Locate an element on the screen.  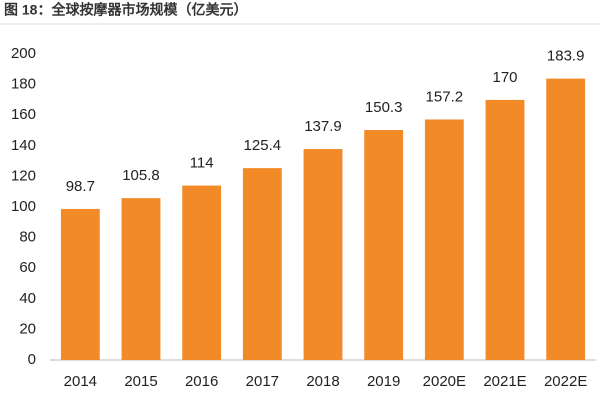
data-label: 157.2 is located at coordinates (445, 96).